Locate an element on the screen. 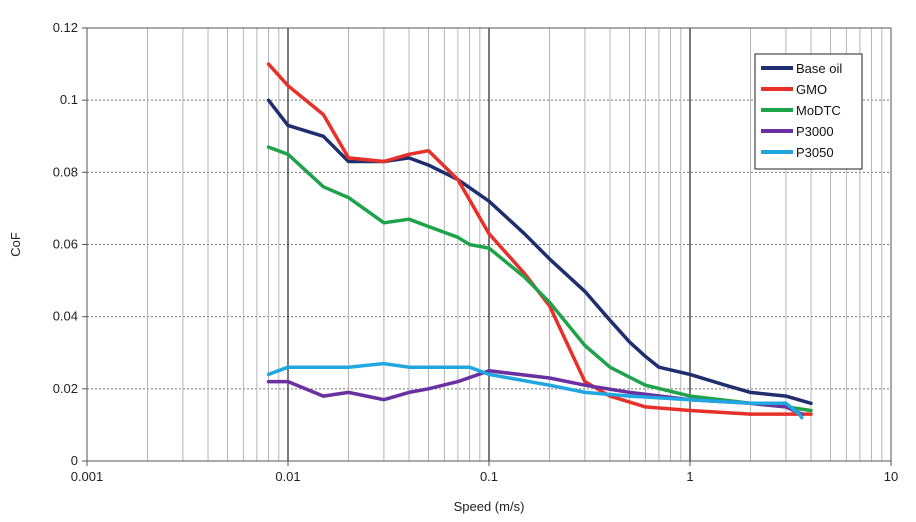 This screenshot has height=522, width=916. legend-label: GMO is located at coordinates (811, 89).